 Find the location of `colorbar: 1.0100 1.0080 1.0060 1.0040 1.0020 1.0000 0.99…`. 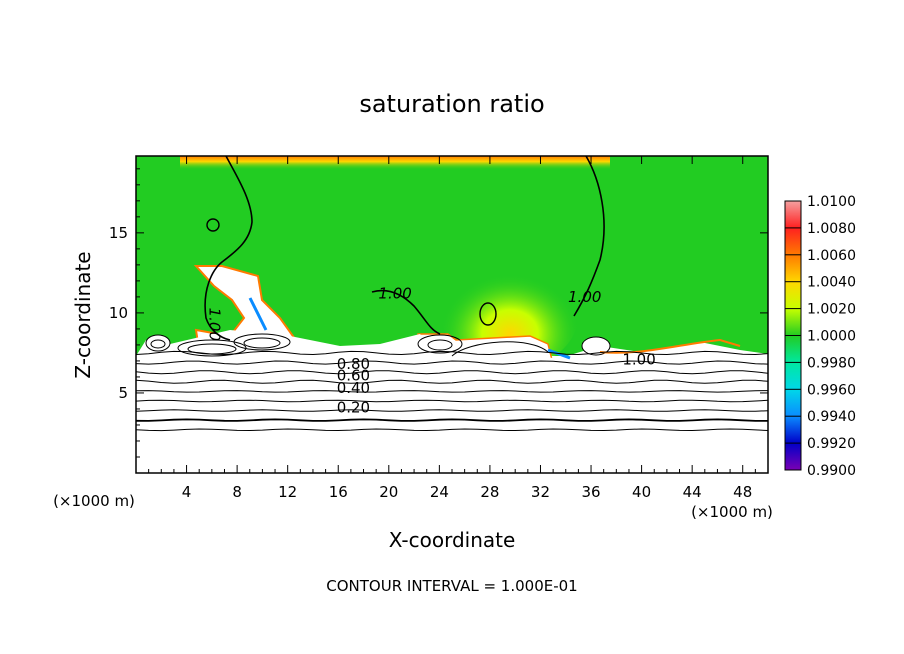

colorbar: 1.0100 1.0080 1.0060 1.0040 1.0020 1.0000 0.99… is located at coordinates (820, 336).